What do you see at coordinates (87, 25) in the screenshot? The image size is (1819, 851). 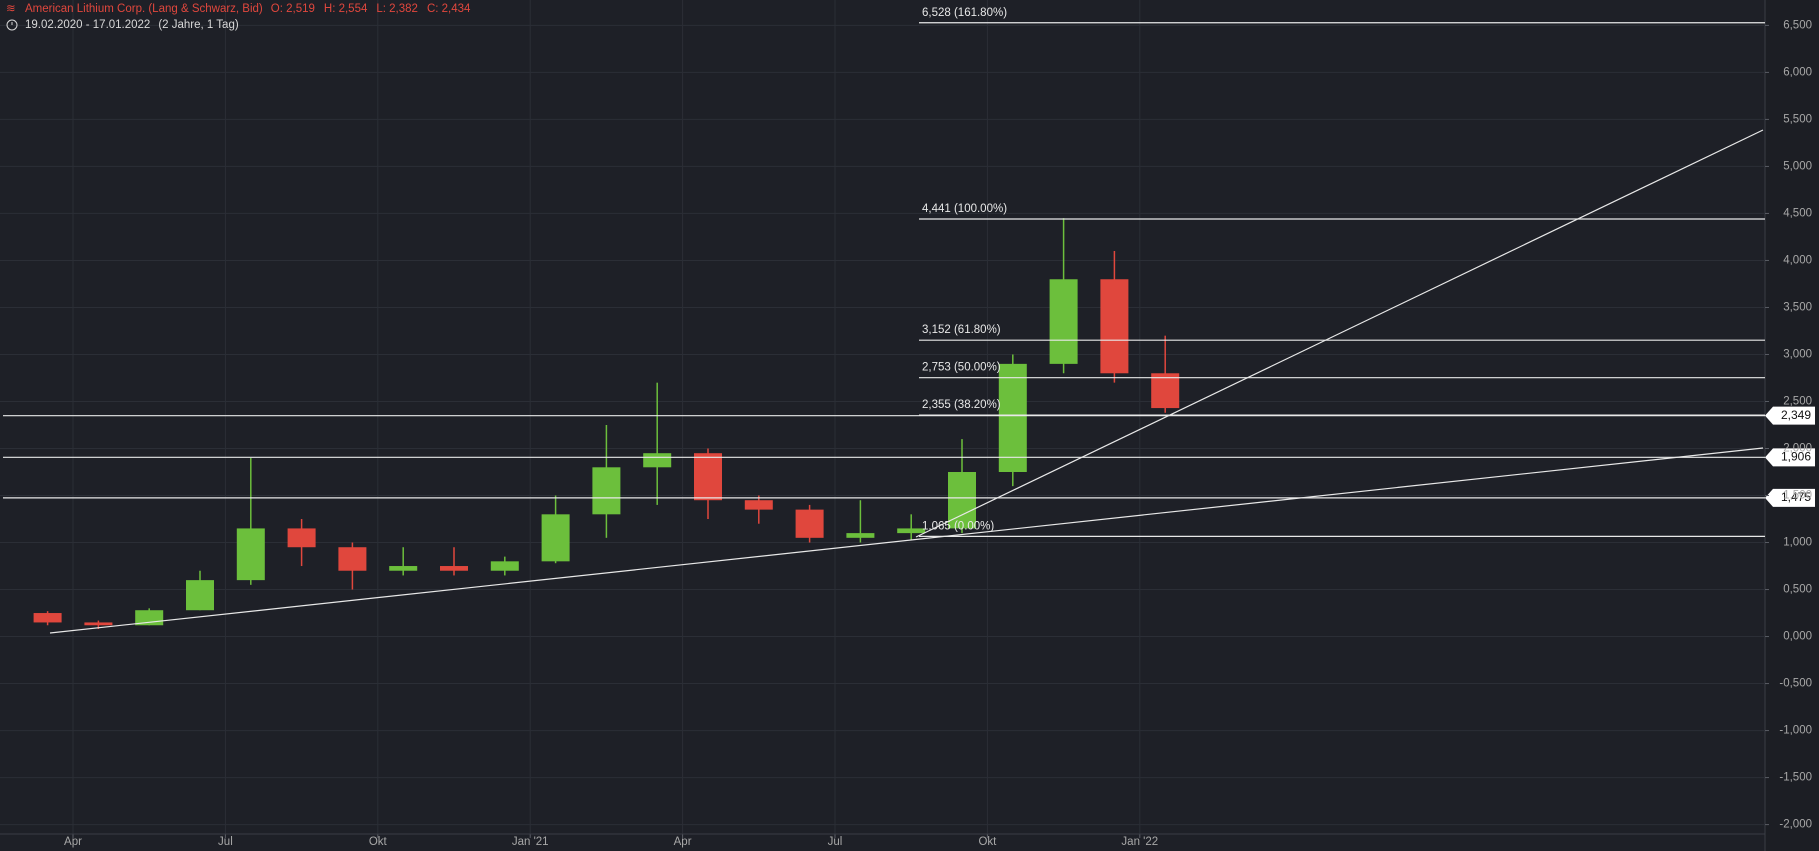 I see `date-range: 19.02.2020 - 17.01.2022` at bounding box center [87, 25].